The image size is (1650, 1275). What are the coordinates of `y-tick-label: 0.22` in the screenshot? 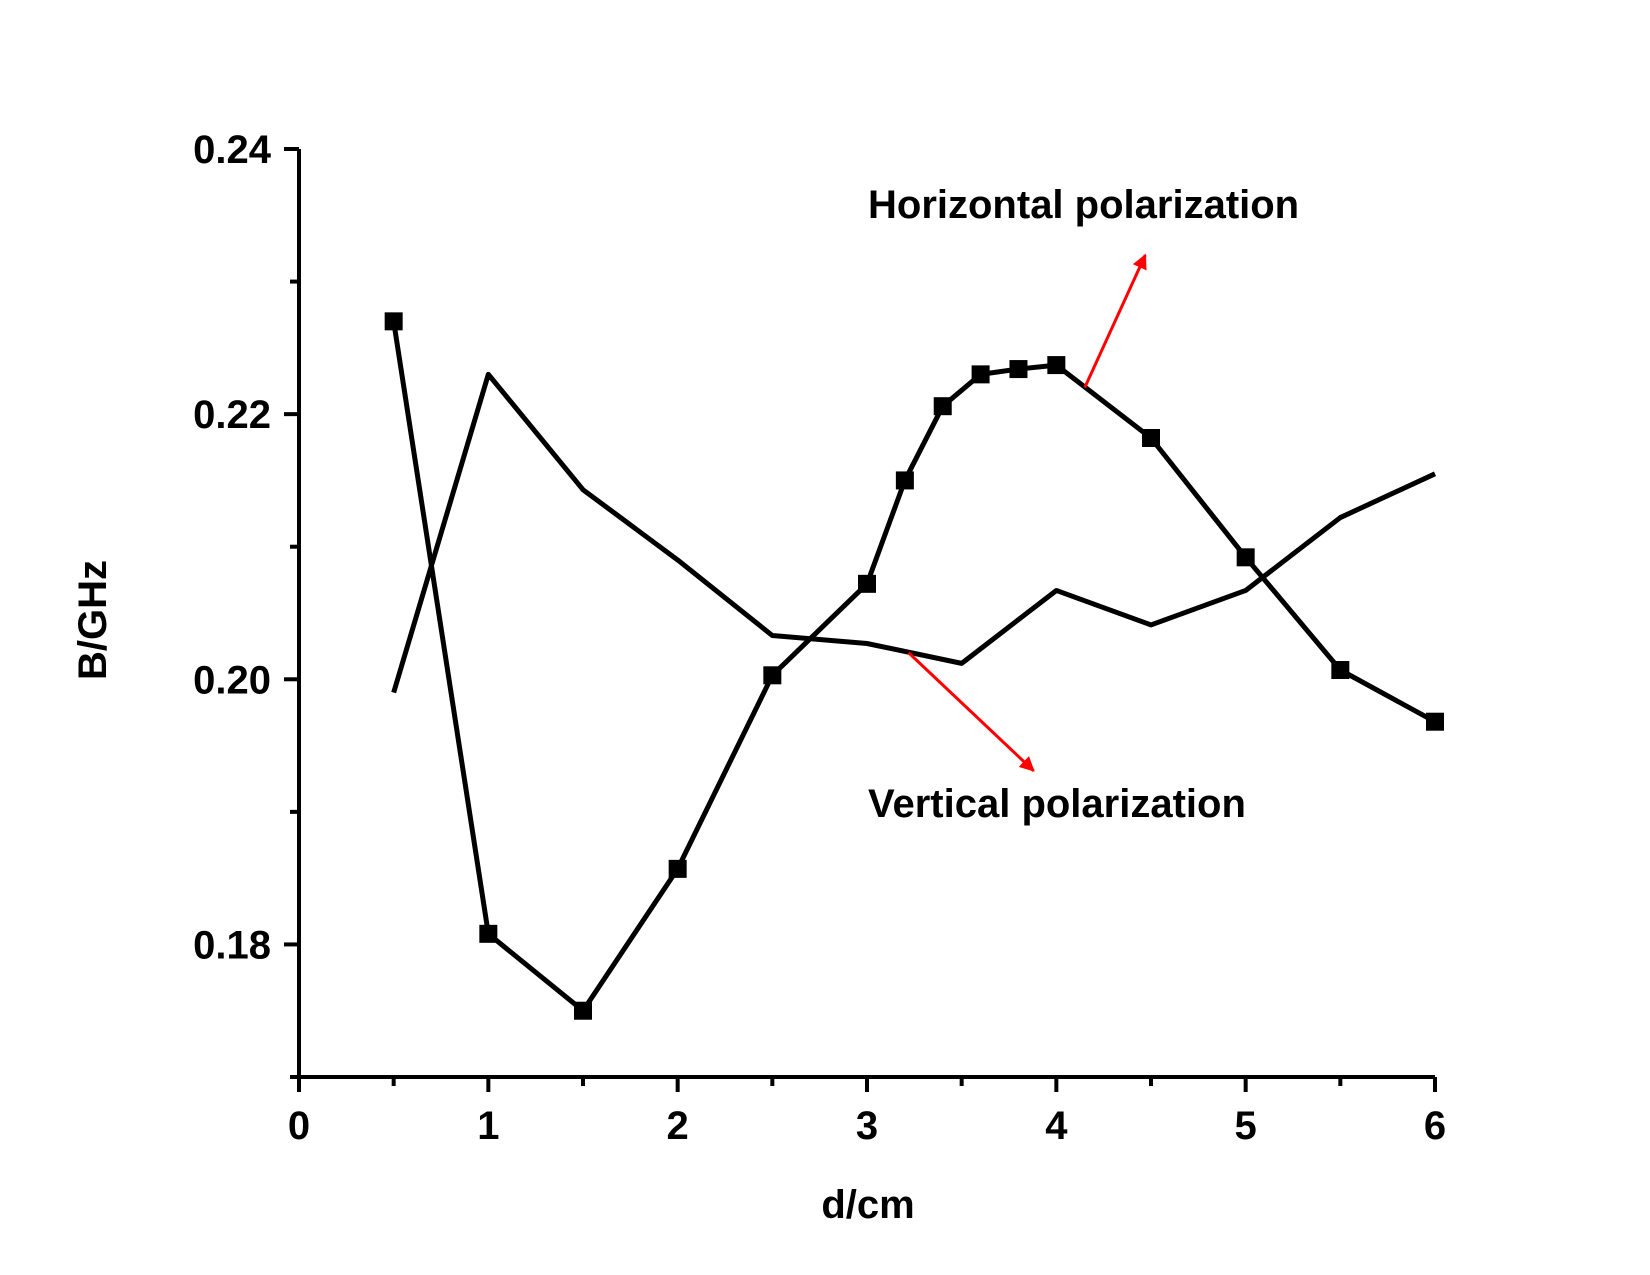 It's located at (232, 415).